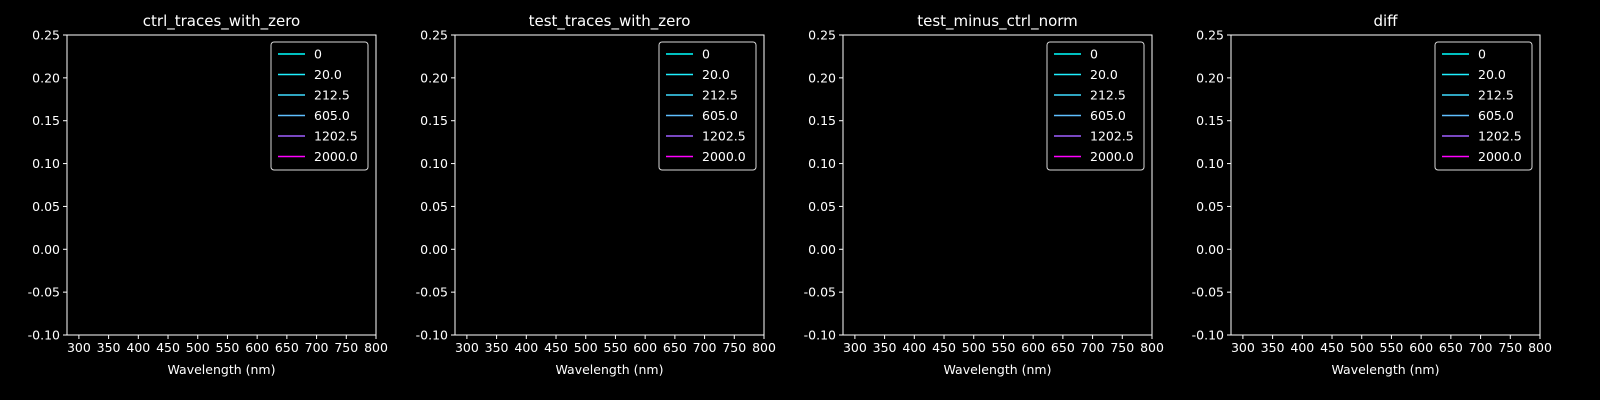 The height and width of the screenshot is (400, 1600). What do you see at coordinates (221, 21) in the screenshot?
I see `chart-title: ctrl_traces_with_zero` at bounding box center [221, 21].